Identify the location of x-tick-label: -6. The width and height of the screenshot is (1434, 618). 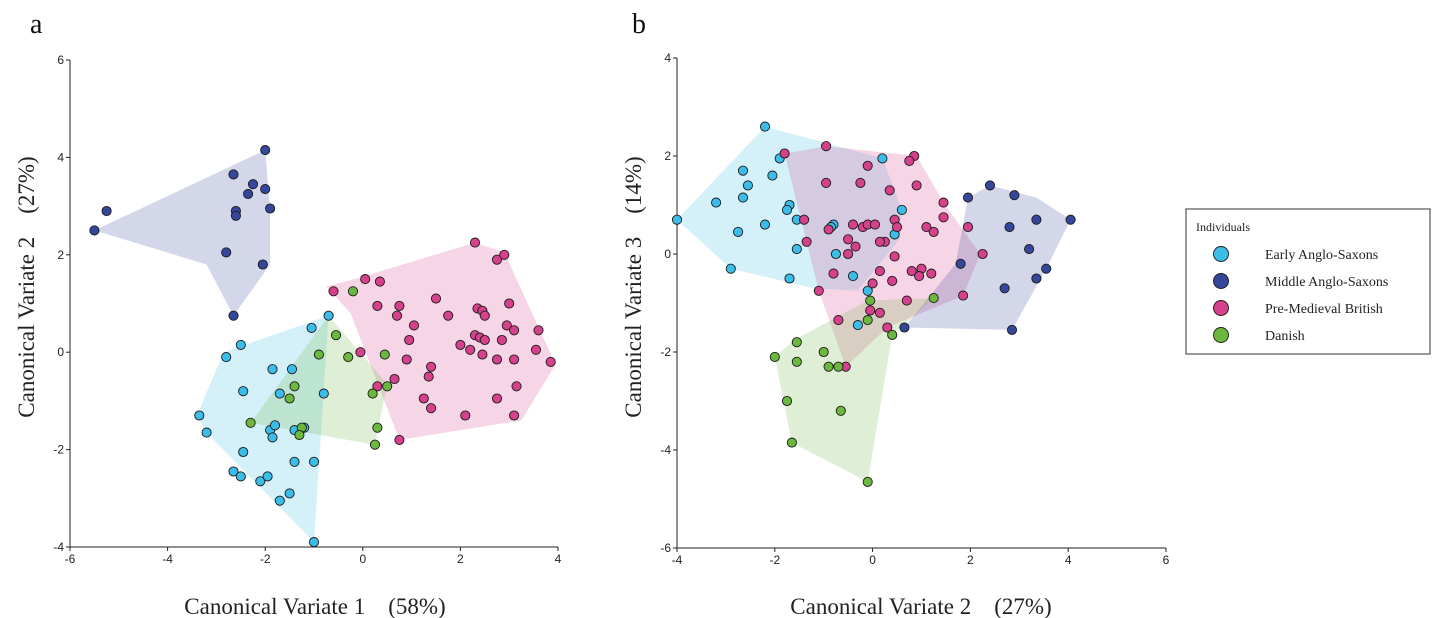
(70, 559).